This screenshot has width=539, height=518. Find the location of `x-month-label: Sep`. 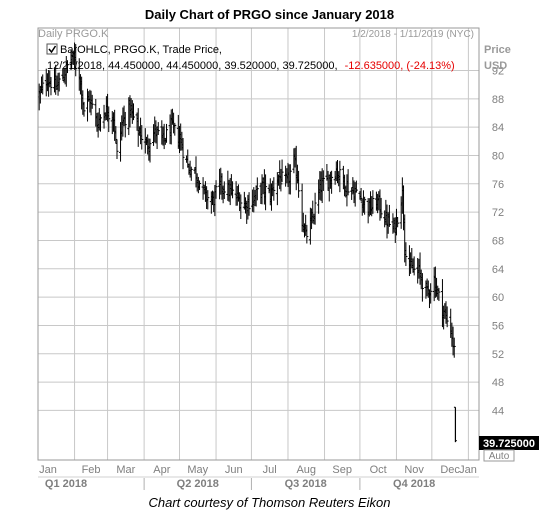

x-month-label: Sep is located at coordinates (342, 470).